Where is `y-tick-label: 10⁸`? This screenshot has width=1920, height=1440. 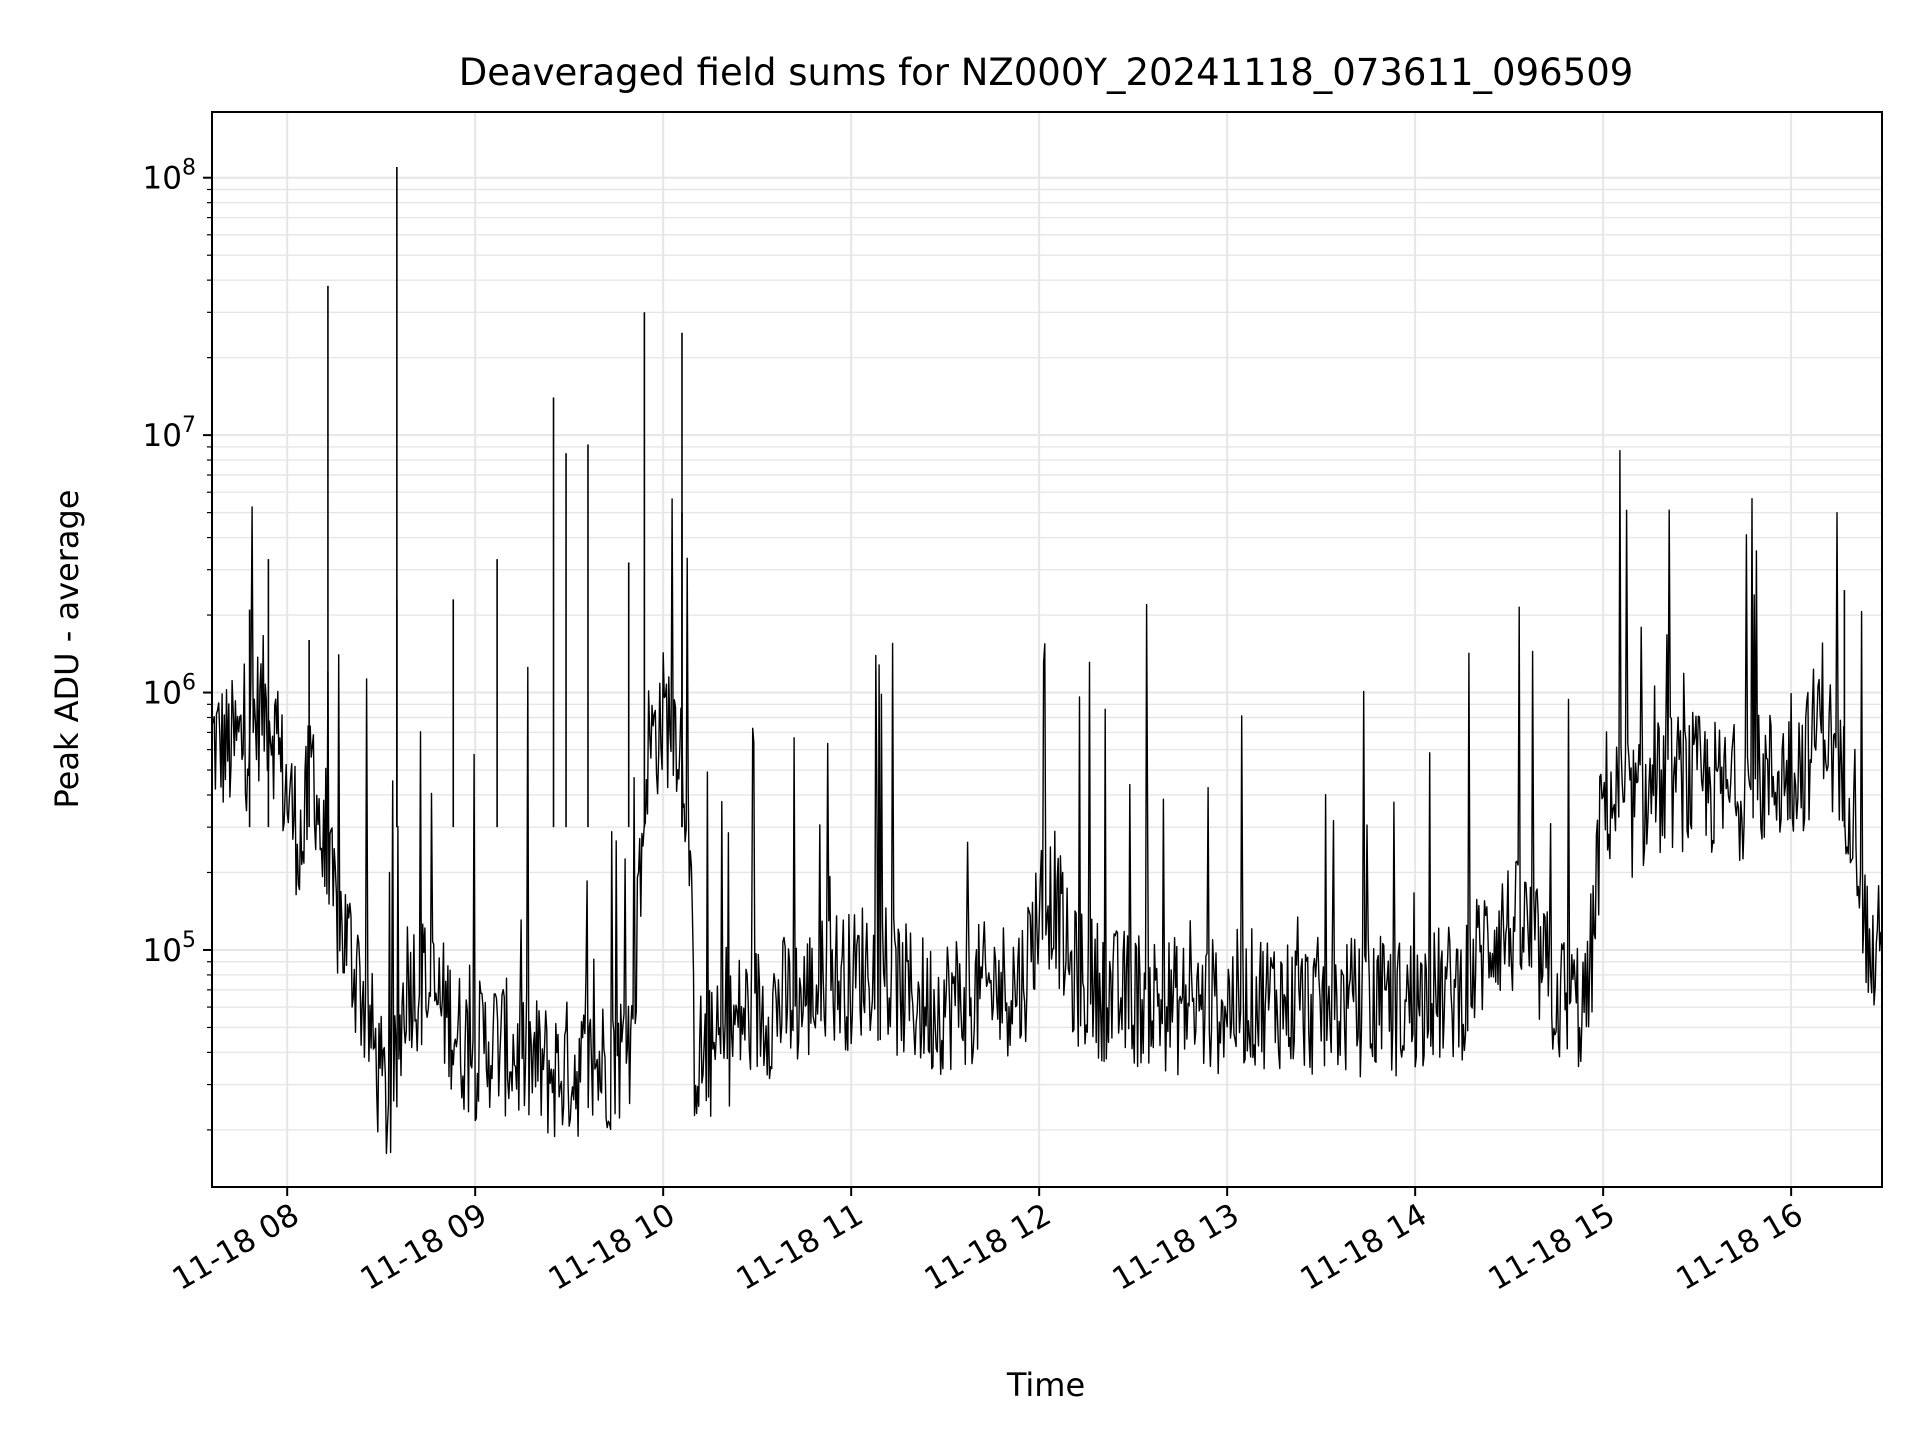
y-tick-label: 10⁸ is located at coordinates (169, 176).